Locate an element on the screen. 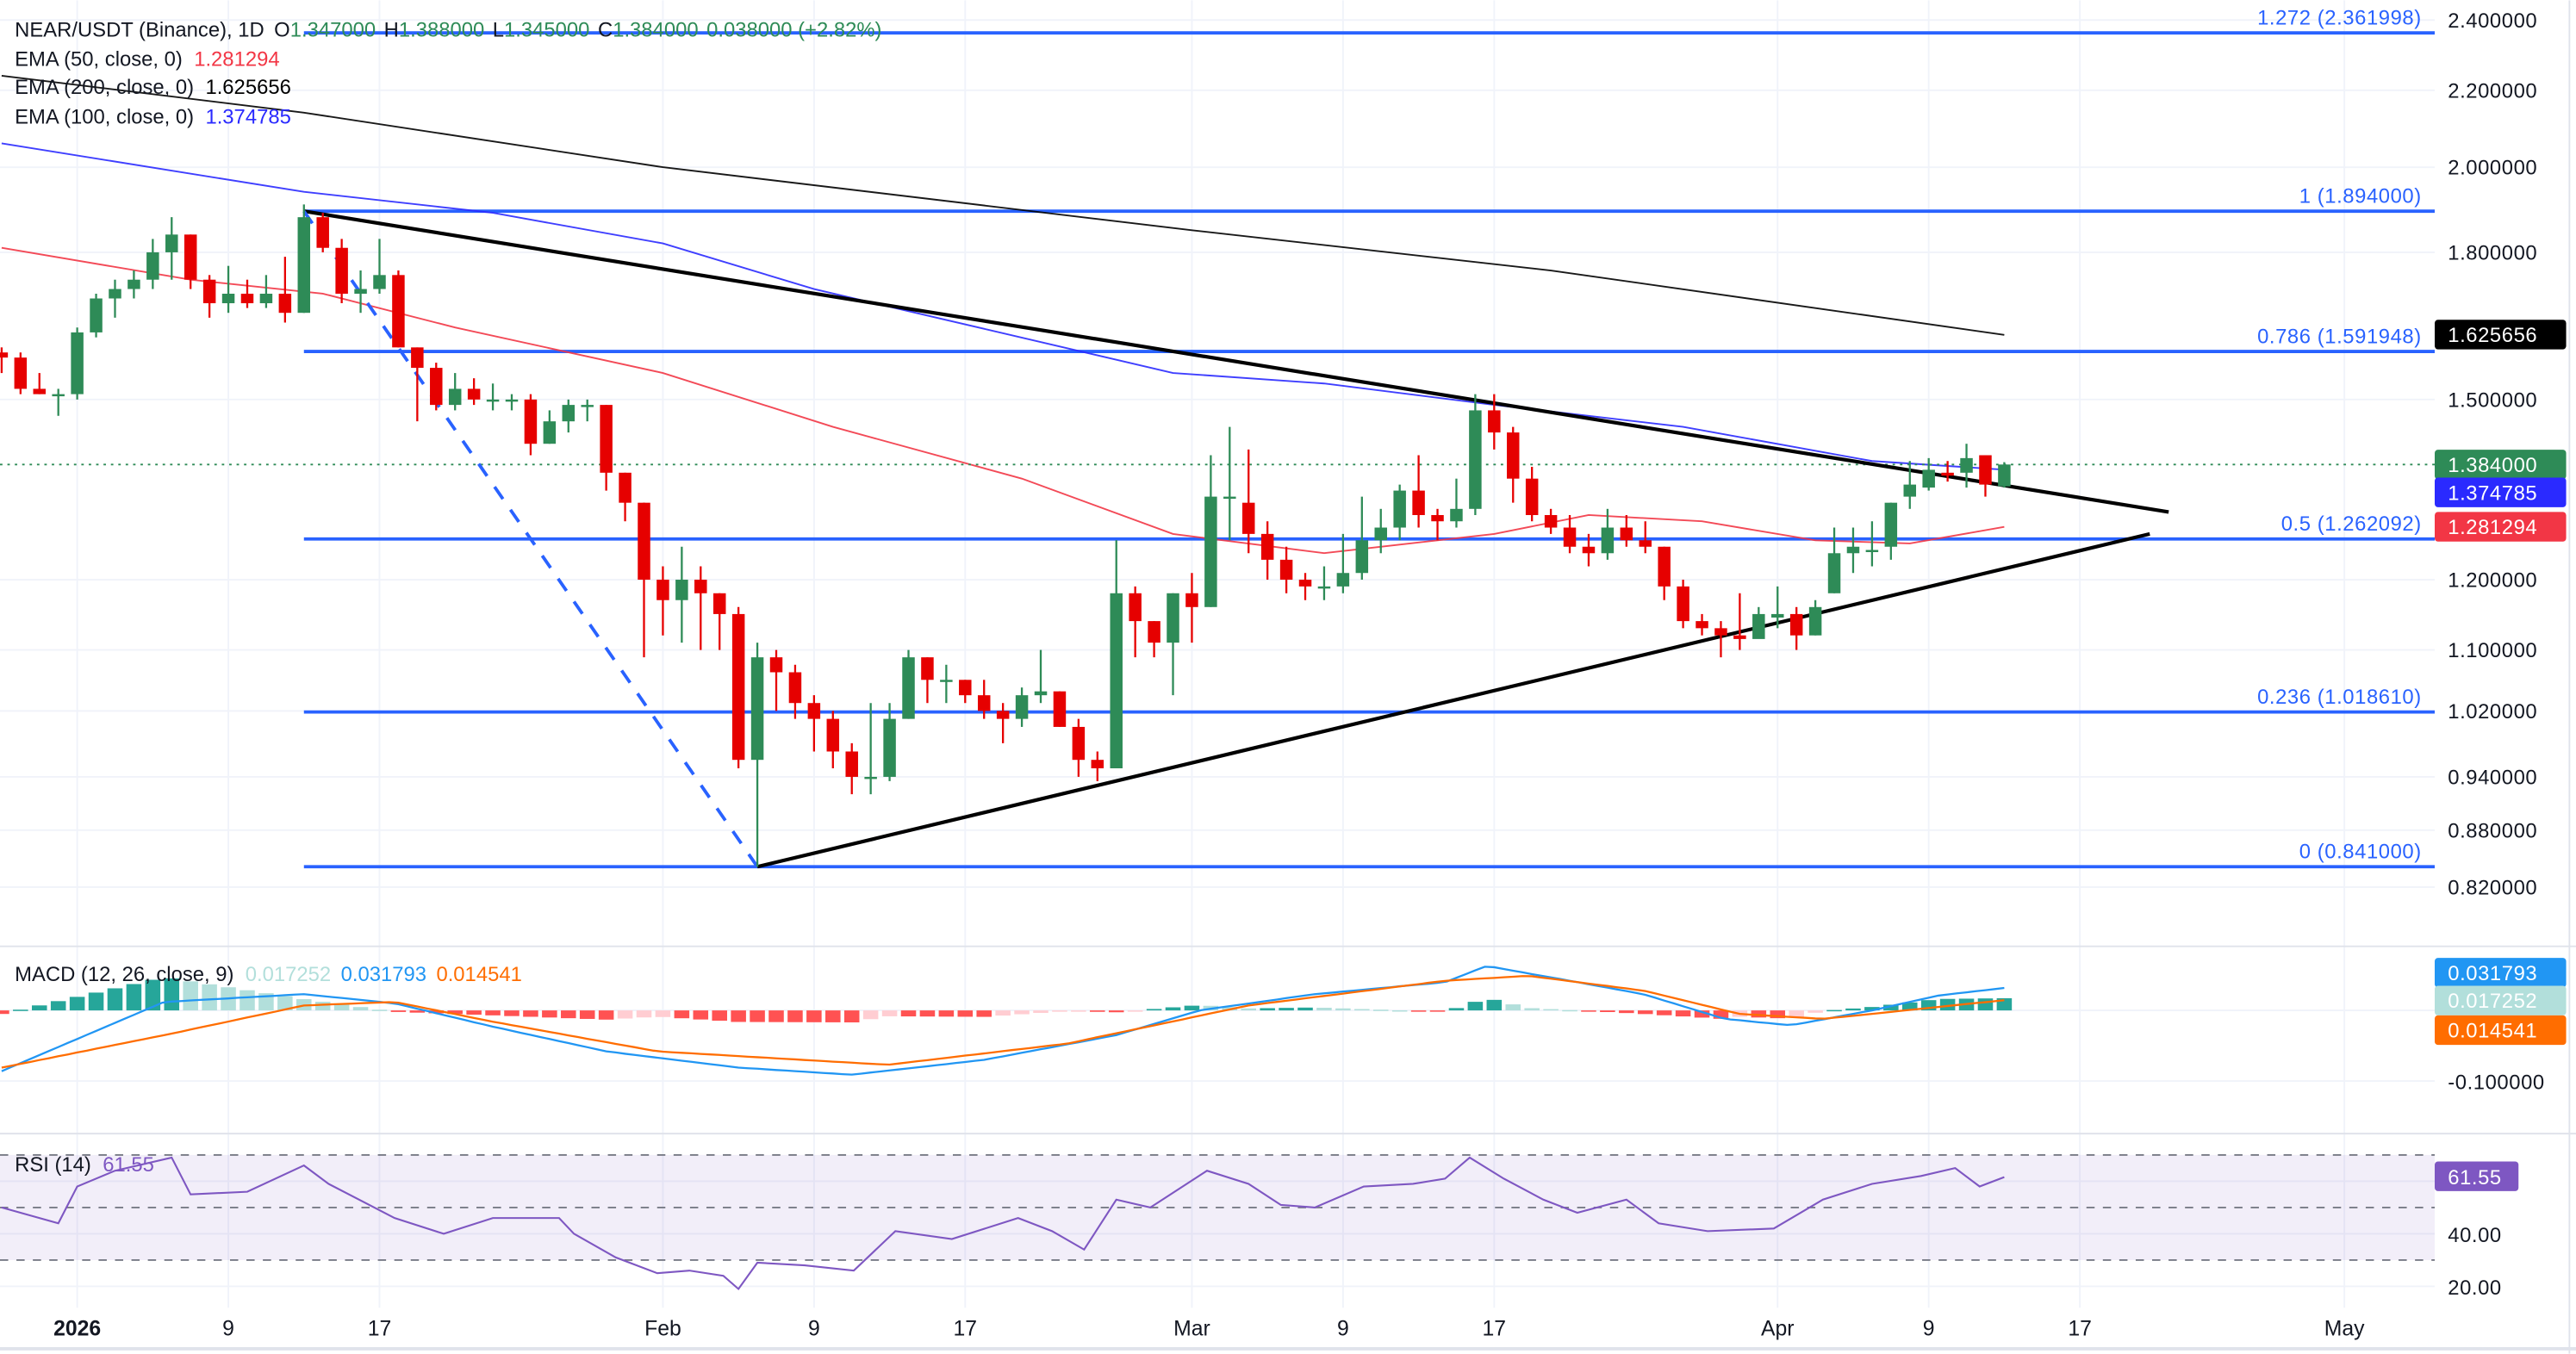  ema200-label: EMA (200, close, 0) is located at coordinates (105, 87).